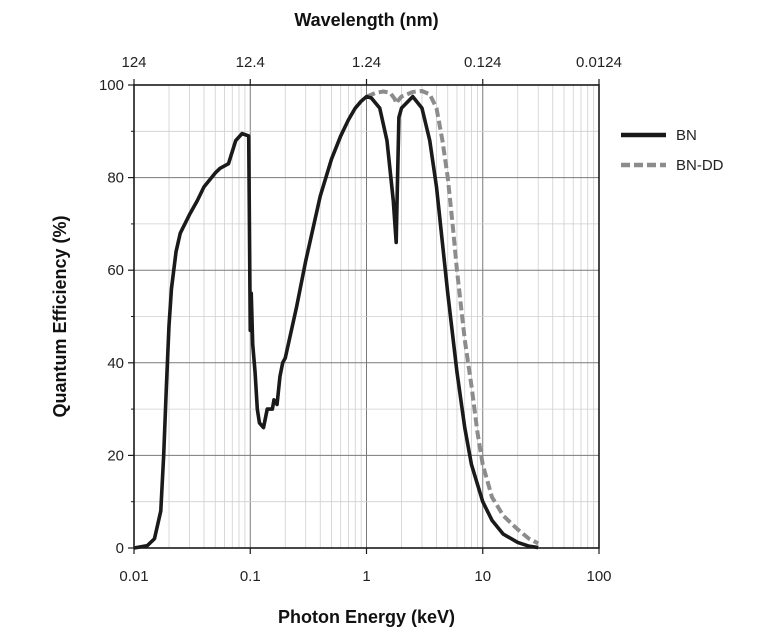 This screenshot has height=639, width=765. I want to click on x2-axis-title: Wavelength (nm), so click(366, 20).